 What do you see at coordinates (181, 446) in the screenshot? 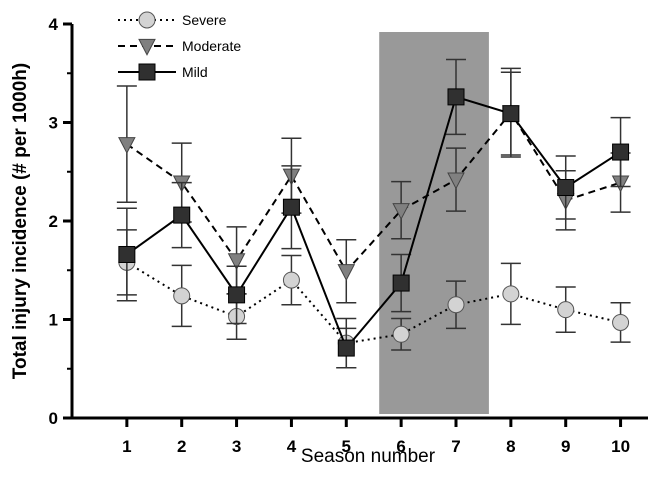
I see `x-tick-label: 2` at bounding box center [181, 446].